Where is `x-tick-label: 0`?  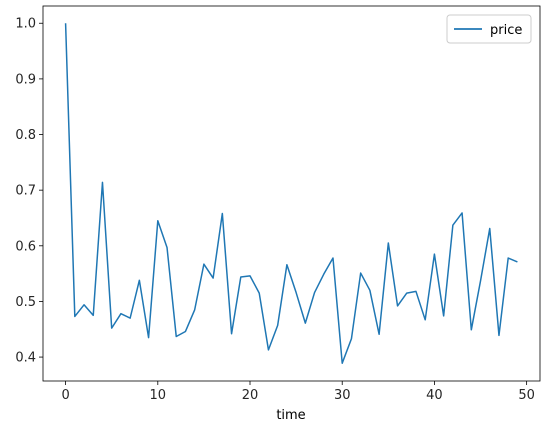 x-tick-label: 0 is located at coordinates (65, 395).